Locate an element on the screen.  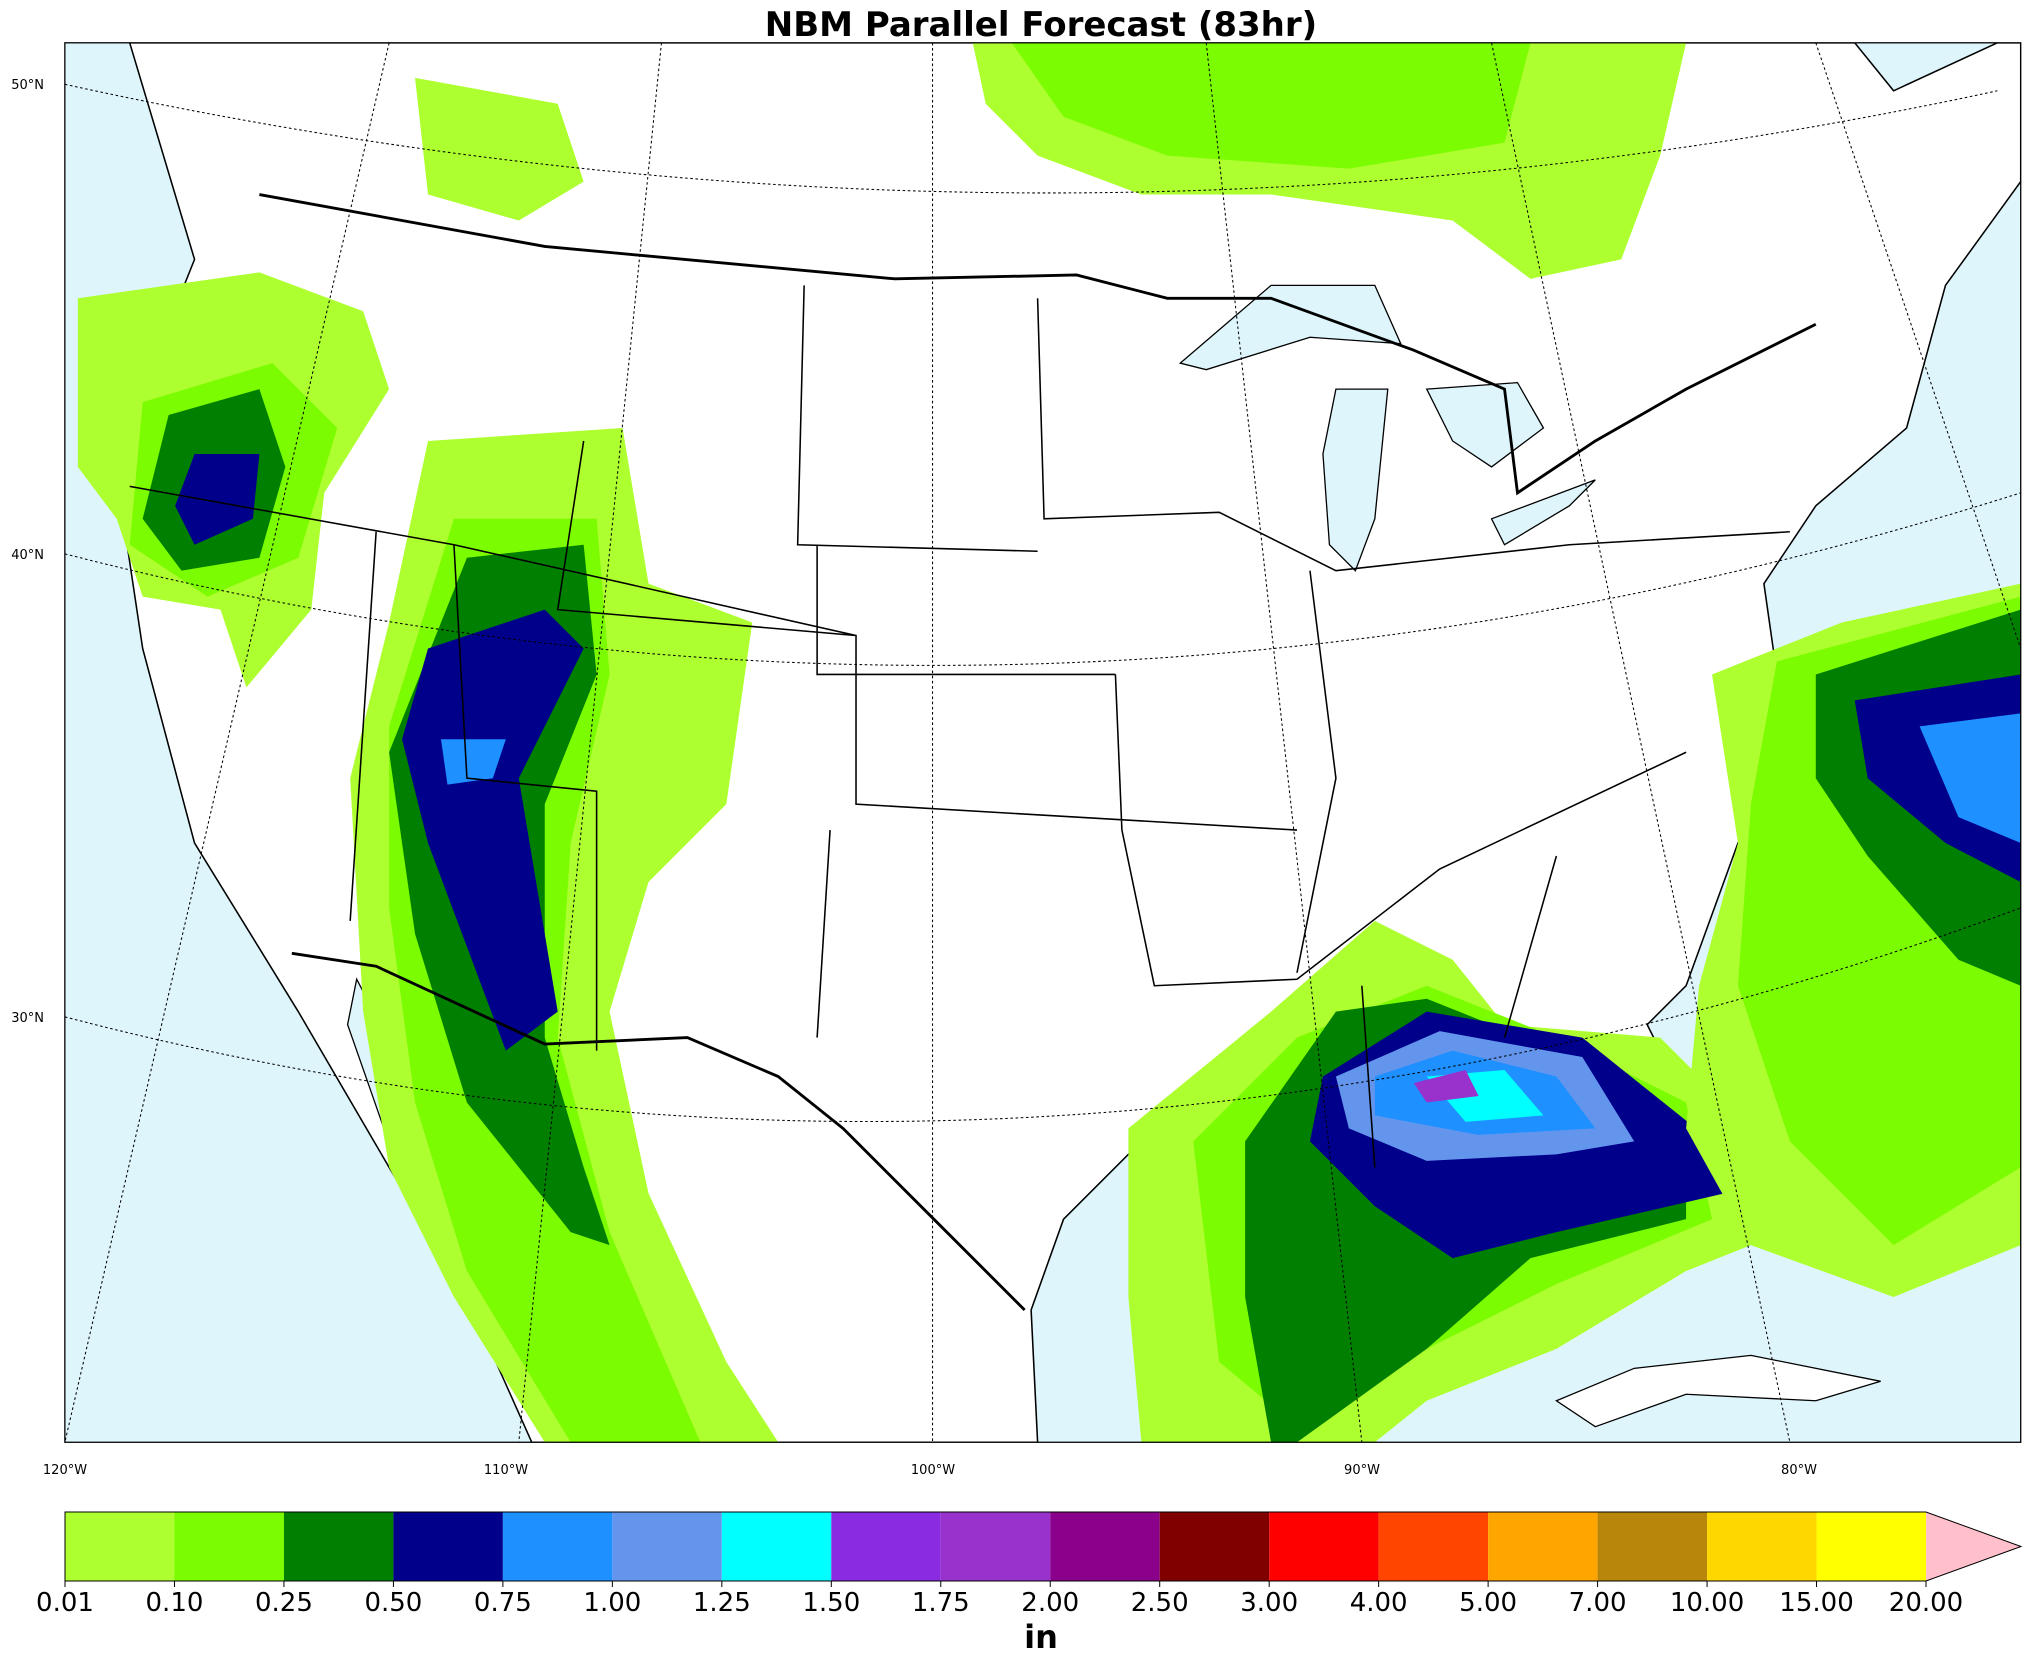
lat-label: 30°N is located at coordinates (27, 1018).